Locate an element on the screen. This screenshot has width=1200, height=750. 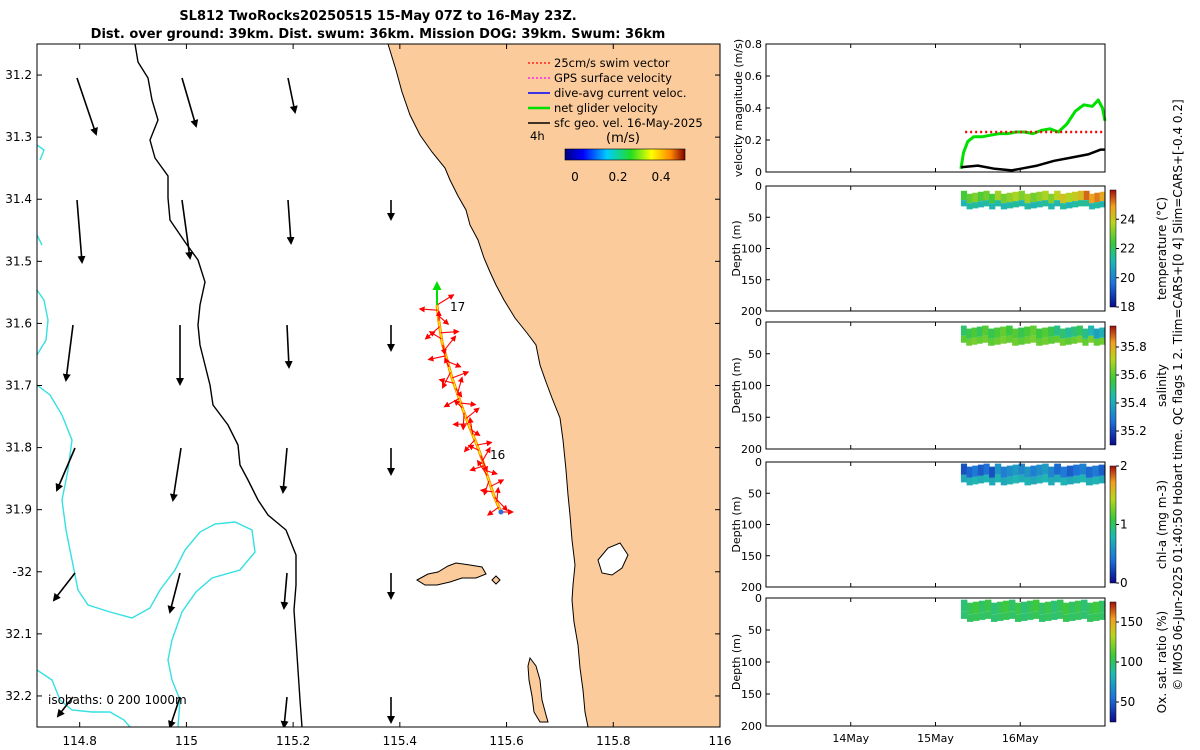
colorbar-tick-label: 150 is located at coordinates (1131, 622).